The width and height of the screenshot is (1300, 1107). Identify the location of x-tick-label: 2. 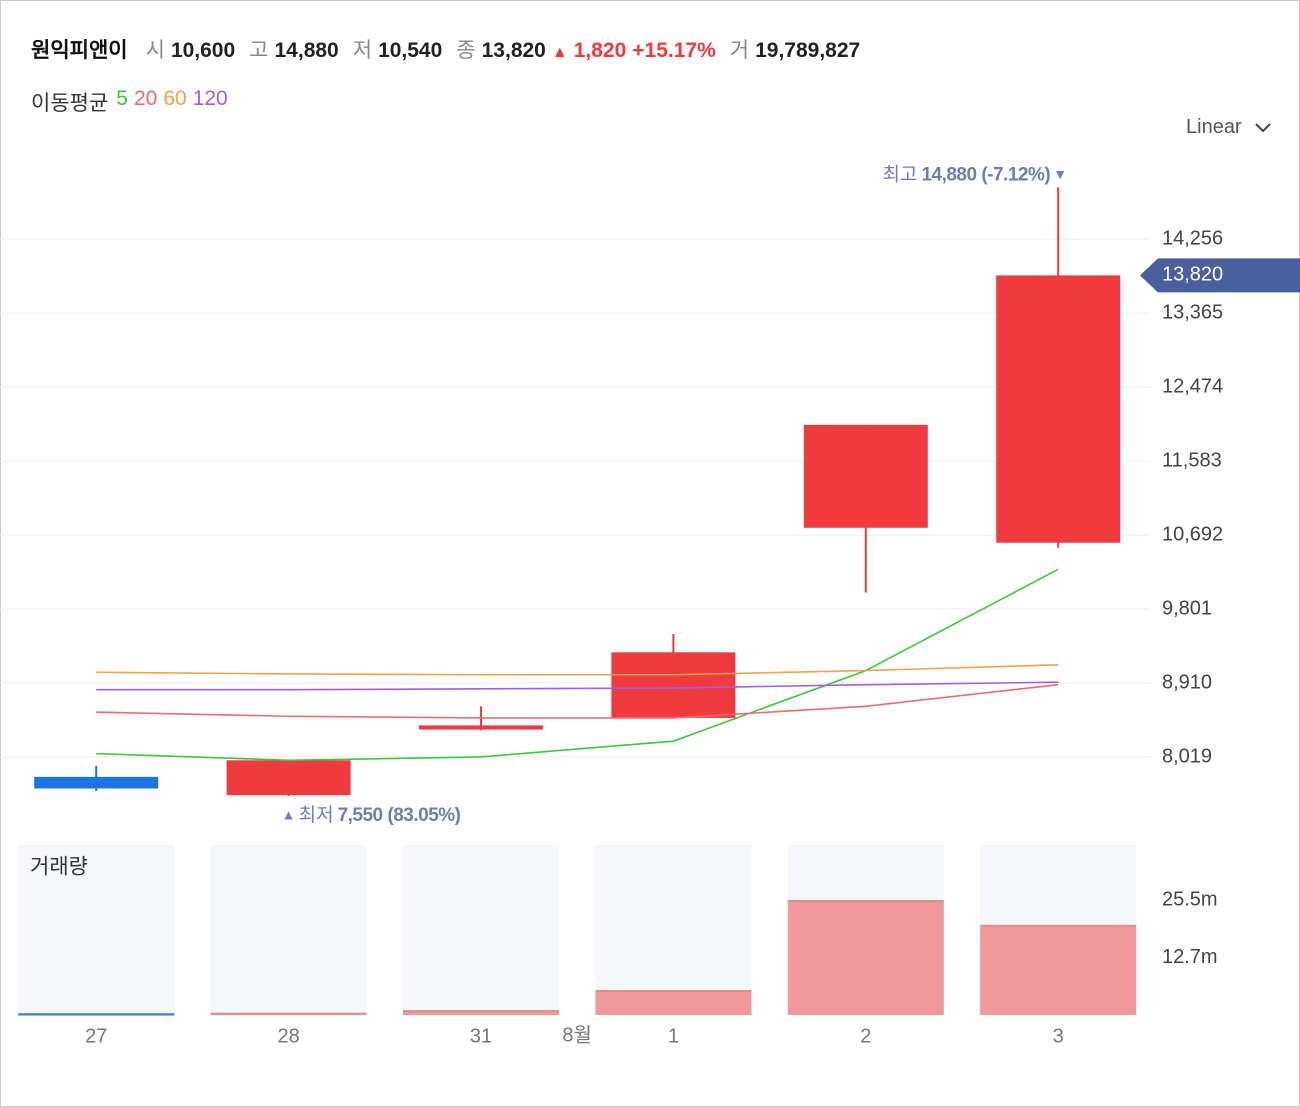
(865, 1036).